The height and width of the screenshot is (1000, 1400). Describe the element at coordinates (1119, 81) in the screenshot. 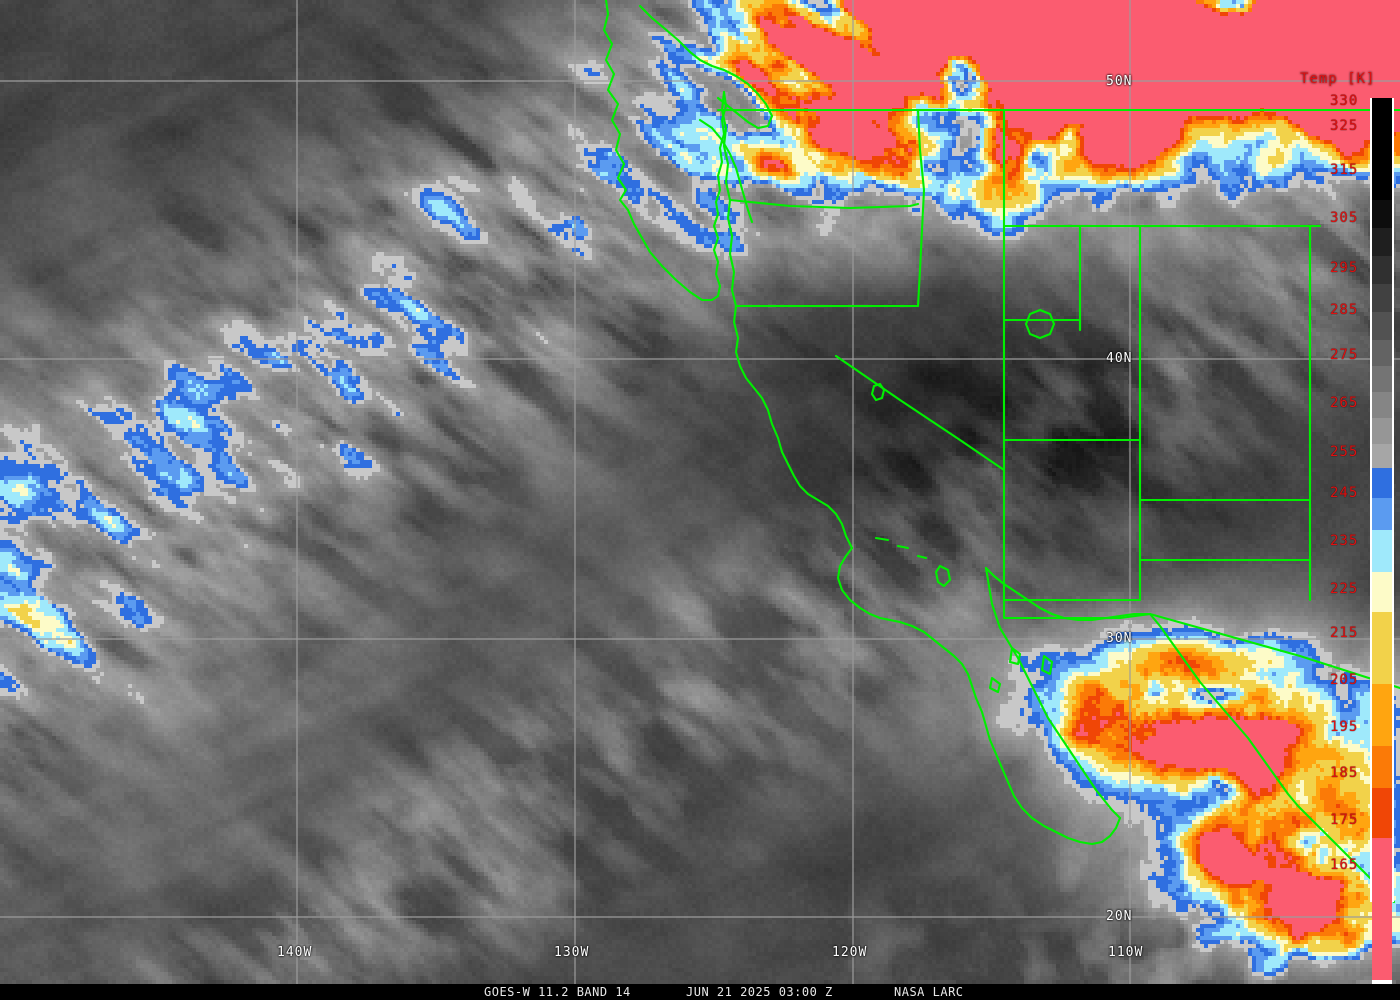

I see `graticule-label: 50N` at that location.